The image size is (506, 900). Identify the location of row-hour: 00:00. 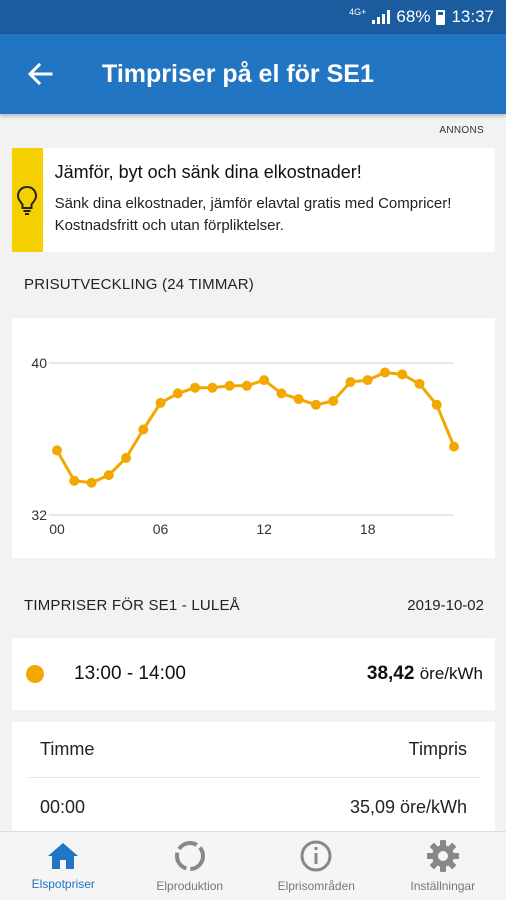
(63, 806).